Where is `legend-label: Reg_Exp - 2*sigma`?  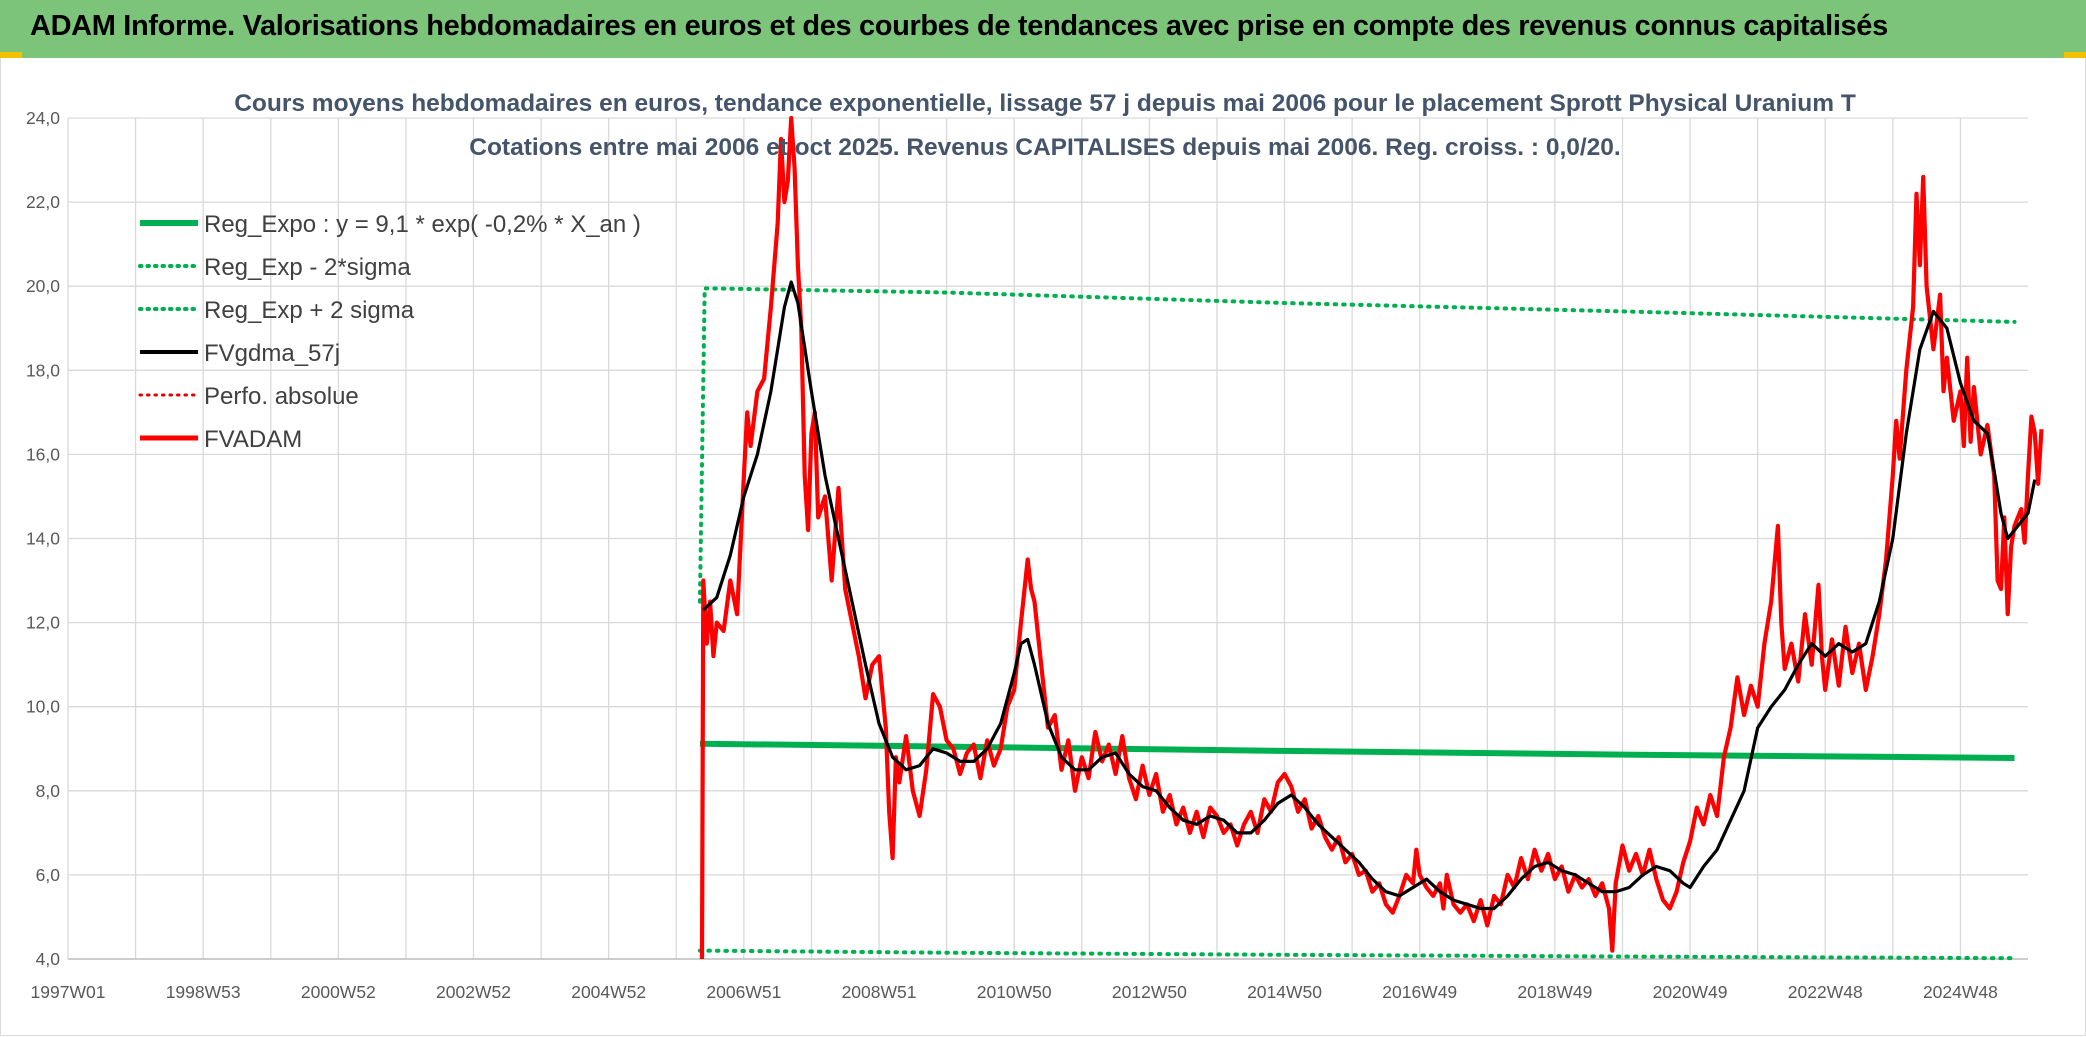 legend-label: Reg_Exp - 2*sigma is located at coordinates (307, 267).